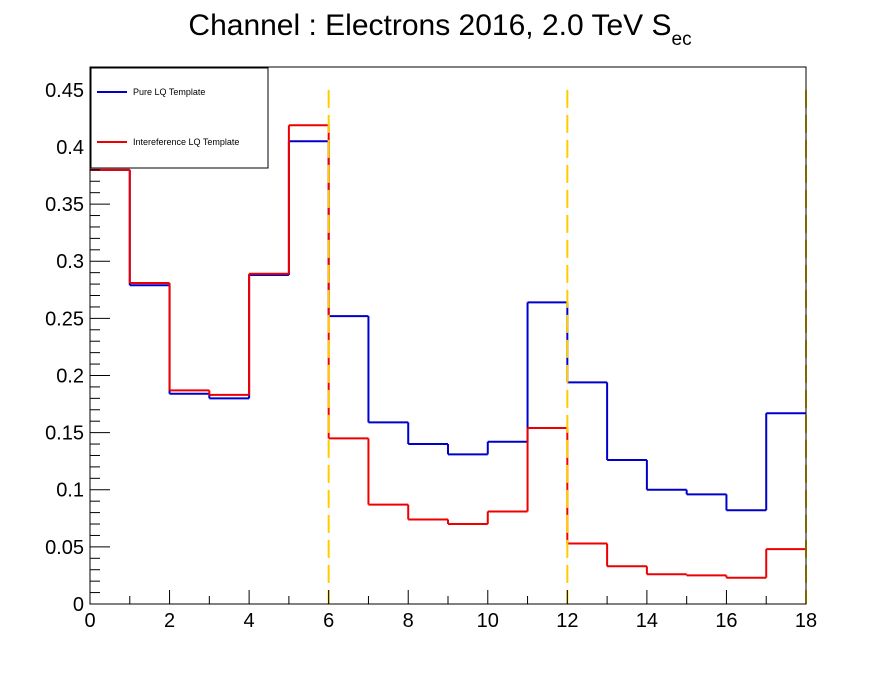 Image resolution: width=896 pixels, height=677 pixels. What do you see at coordinates (70, 491) in the screenshot?
I see `y-tick-label: 0.1` at bounding box center [70, 491].